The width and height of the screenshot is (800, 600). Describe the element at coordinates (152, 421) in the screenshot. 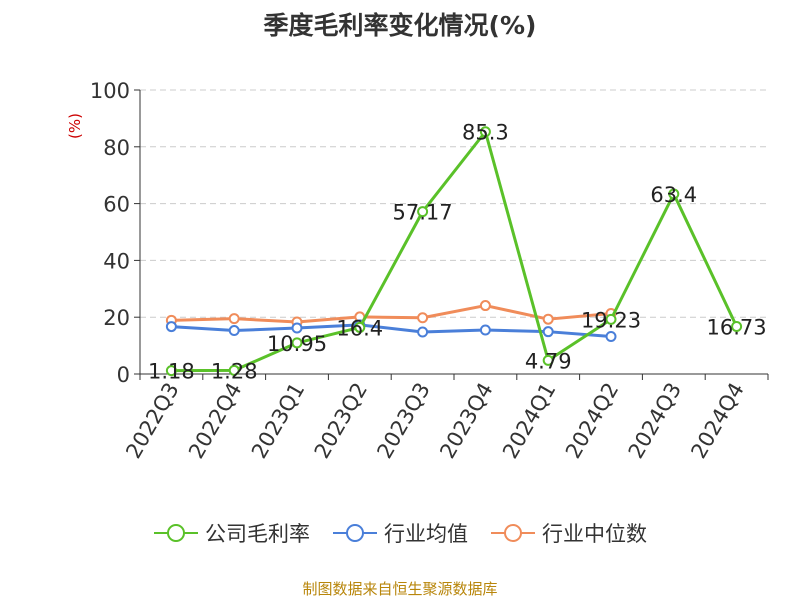

I see `x-tick-label: 2022Q3` at that location.